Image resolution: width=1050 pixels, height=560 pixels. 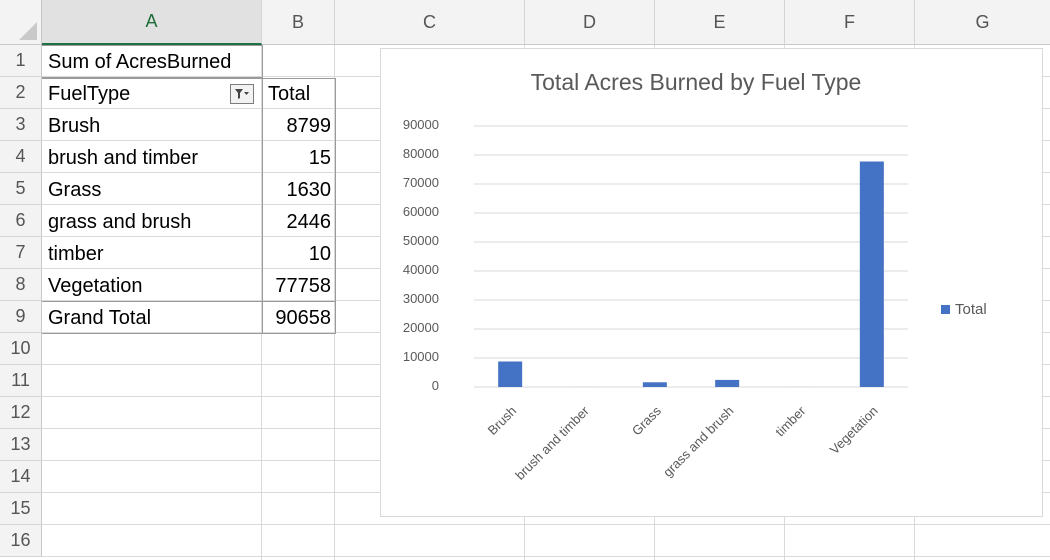 What do you see at coordinates (420, 124) in the screenshot?
I see `y-tick-label: 90000` at bounding box center [420, 124].